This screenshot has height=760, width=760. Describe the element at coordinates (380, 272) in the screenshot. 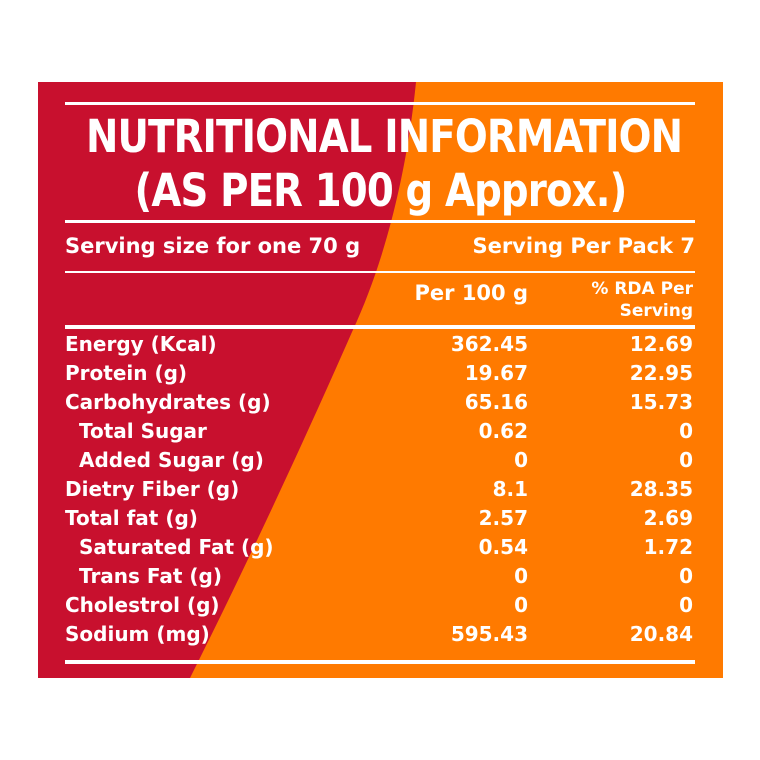

I see `serving-rule` at that location.